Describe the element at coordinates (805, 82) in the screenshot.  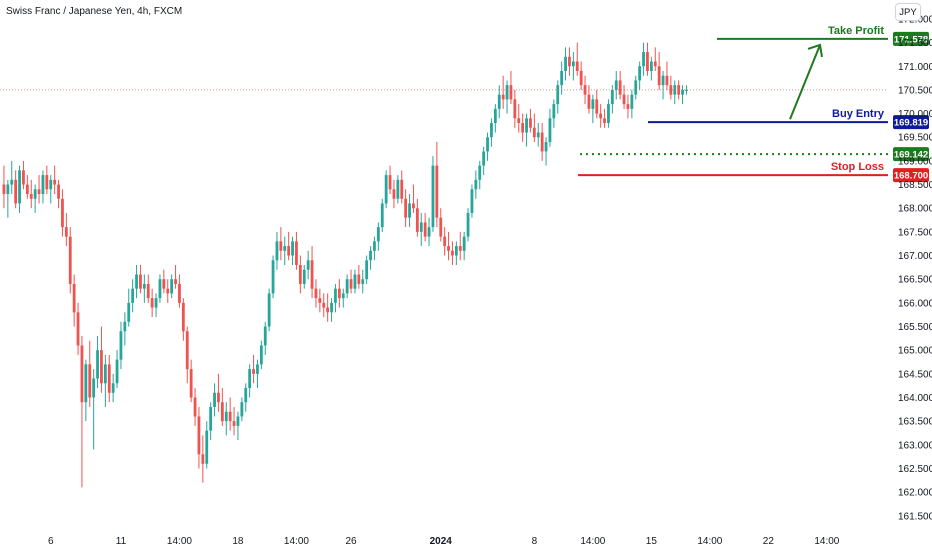
I see `target-arrow` at that location.